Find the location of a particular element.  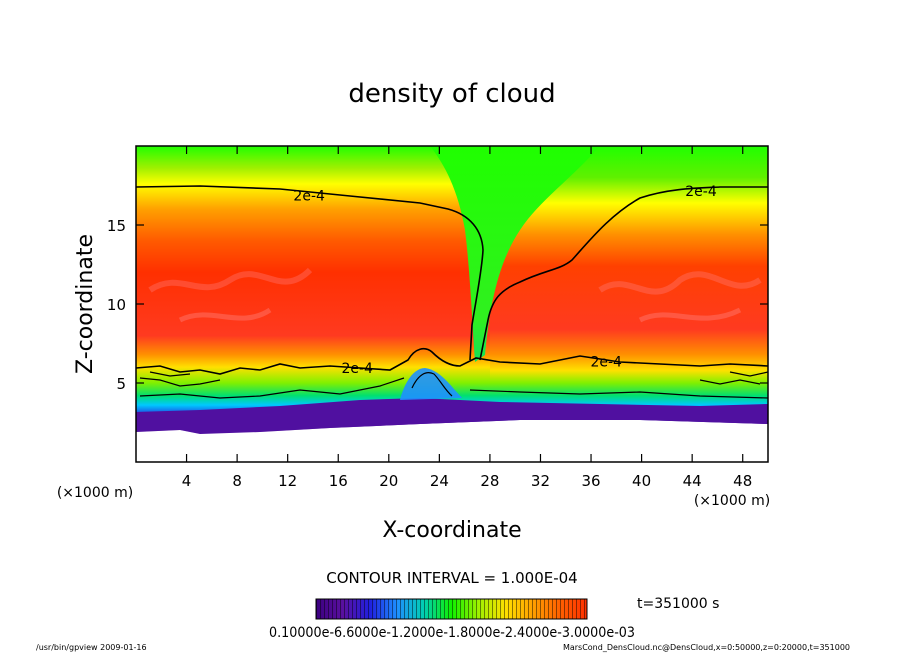

contour-upper-left is located at coordinates (310, 273).